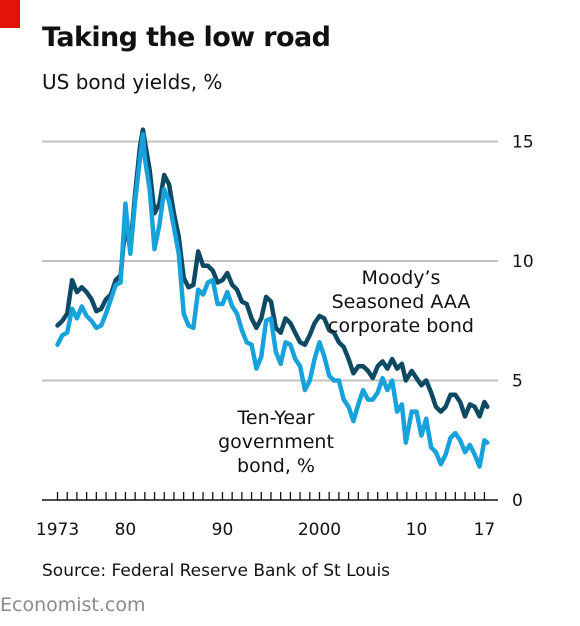 This screenshot has height=626, width=580. Describe the element at coordinates (223, 530) in the screenshot. I see `x-tick-label: 90` at that location.